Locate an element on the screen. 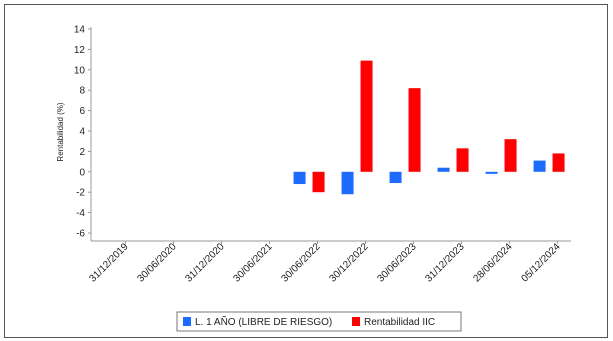  y-tick-labels: -6 -4 -2 0 2 4 6 8 10 12 14 is located at coordinates (82, 132).